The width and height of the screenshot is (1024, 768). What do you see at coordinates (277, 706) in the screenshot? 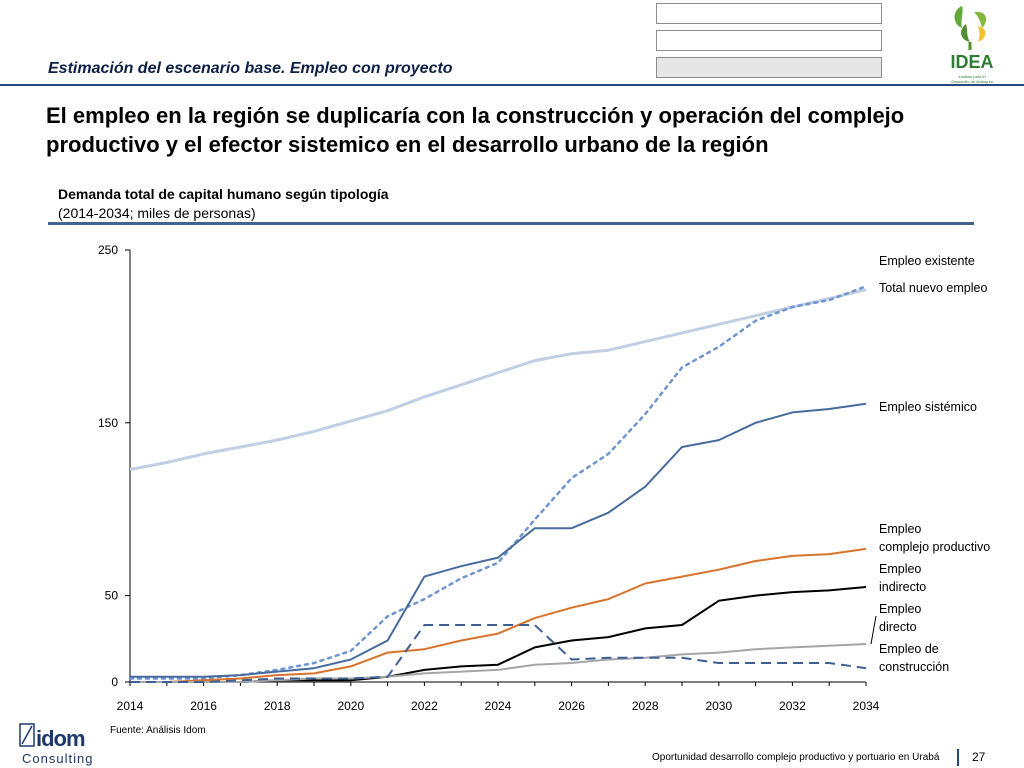
I see `x-tick-label: 2018` at bounding box center [277, 706].